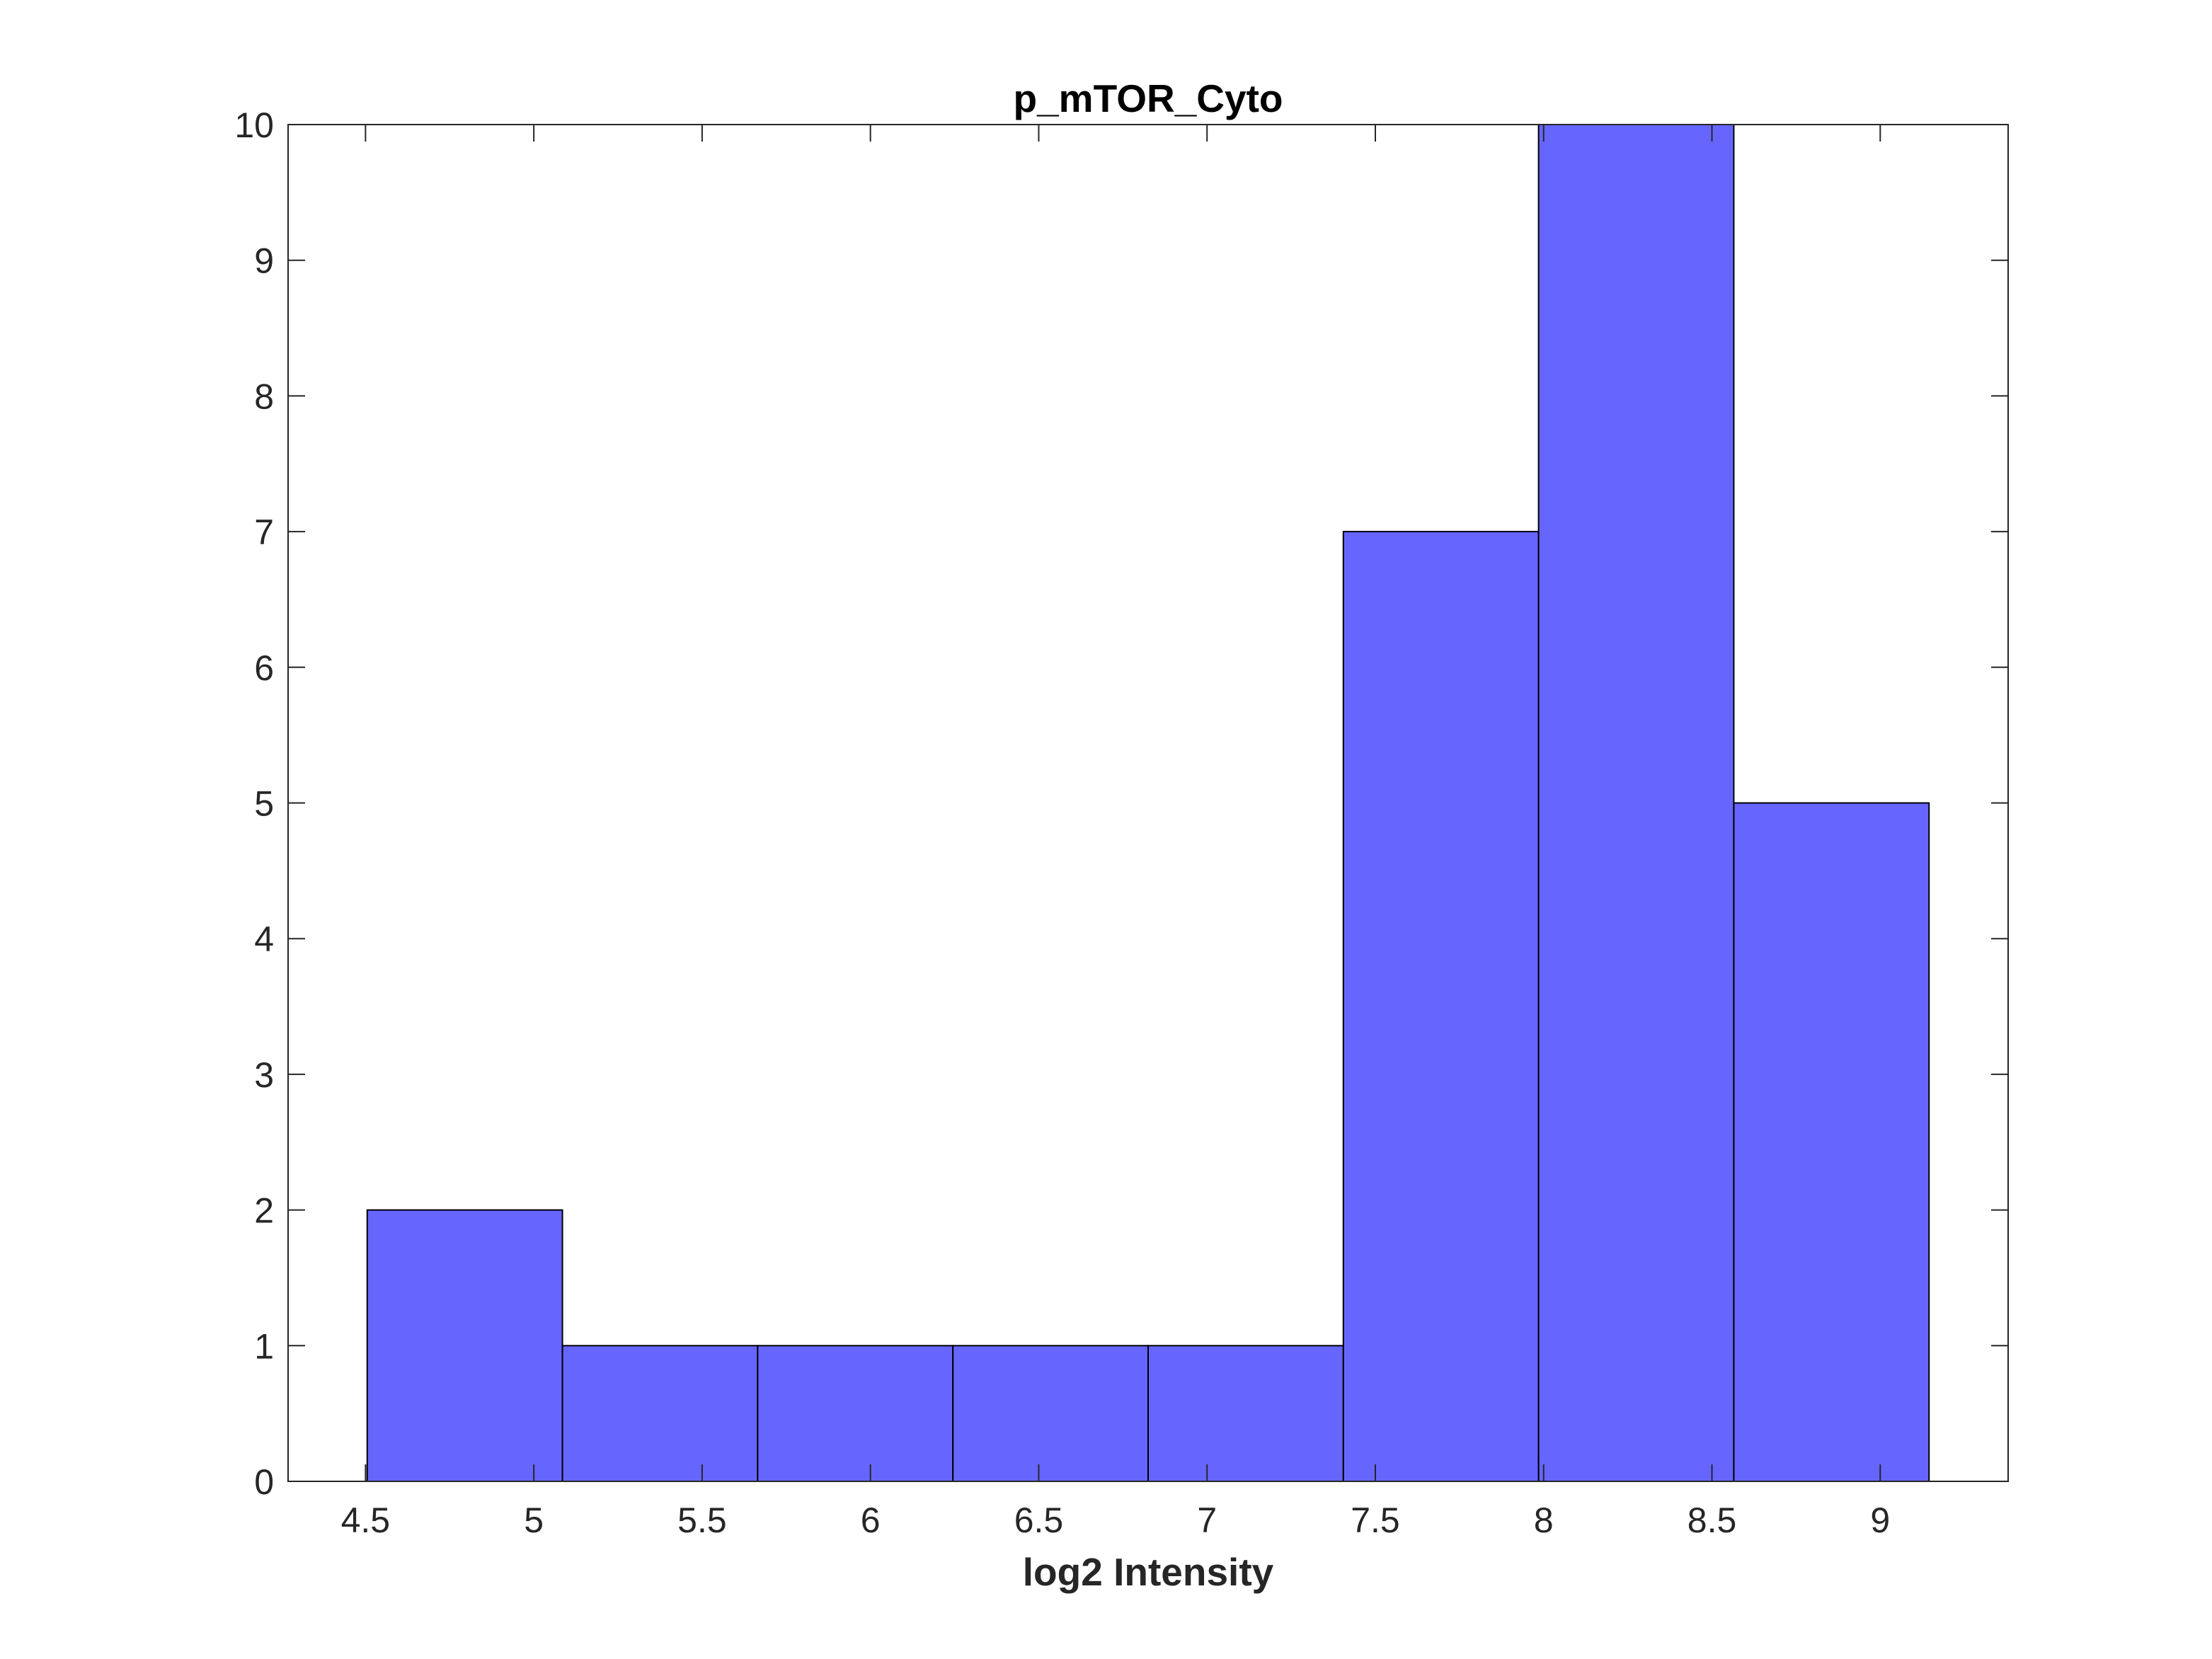 This screenshot has height=1659, width=2212. Describe the element at coordinates (1544, 1520) in the screenshot. I see `x-tick-label: 8` at that location.